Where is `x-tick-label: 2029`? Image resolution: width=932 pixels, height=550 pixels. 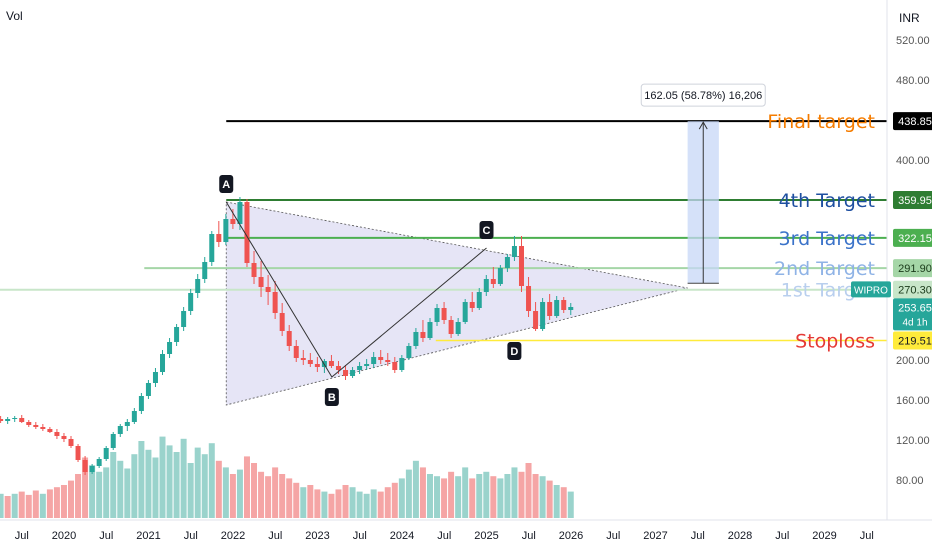
x-tick-label: 2029 is located at coordinates (824, 536).